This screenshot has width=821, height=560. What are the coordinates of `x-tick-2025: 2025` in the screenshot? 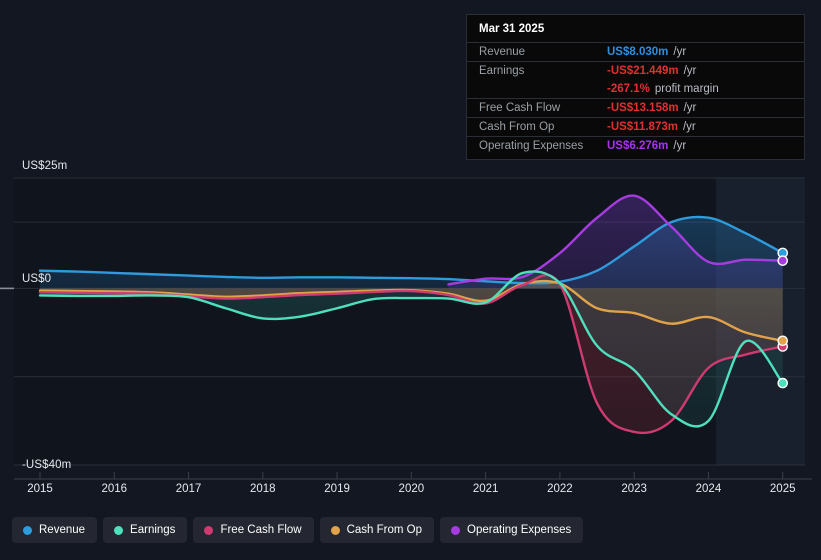 It's located at (782, 489).